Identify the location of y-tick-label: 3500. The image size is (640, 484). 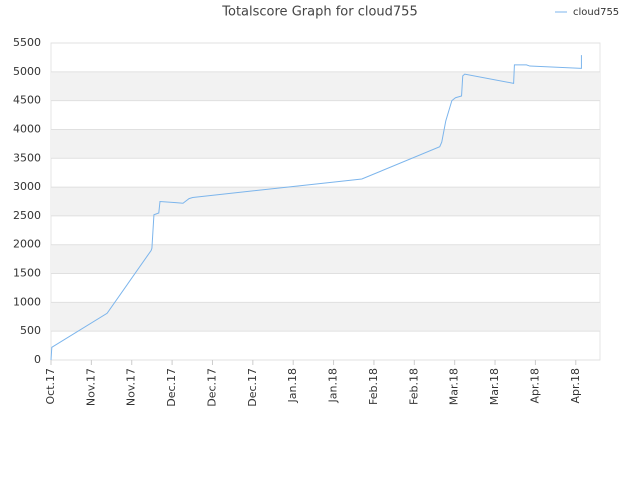
(27, 157).